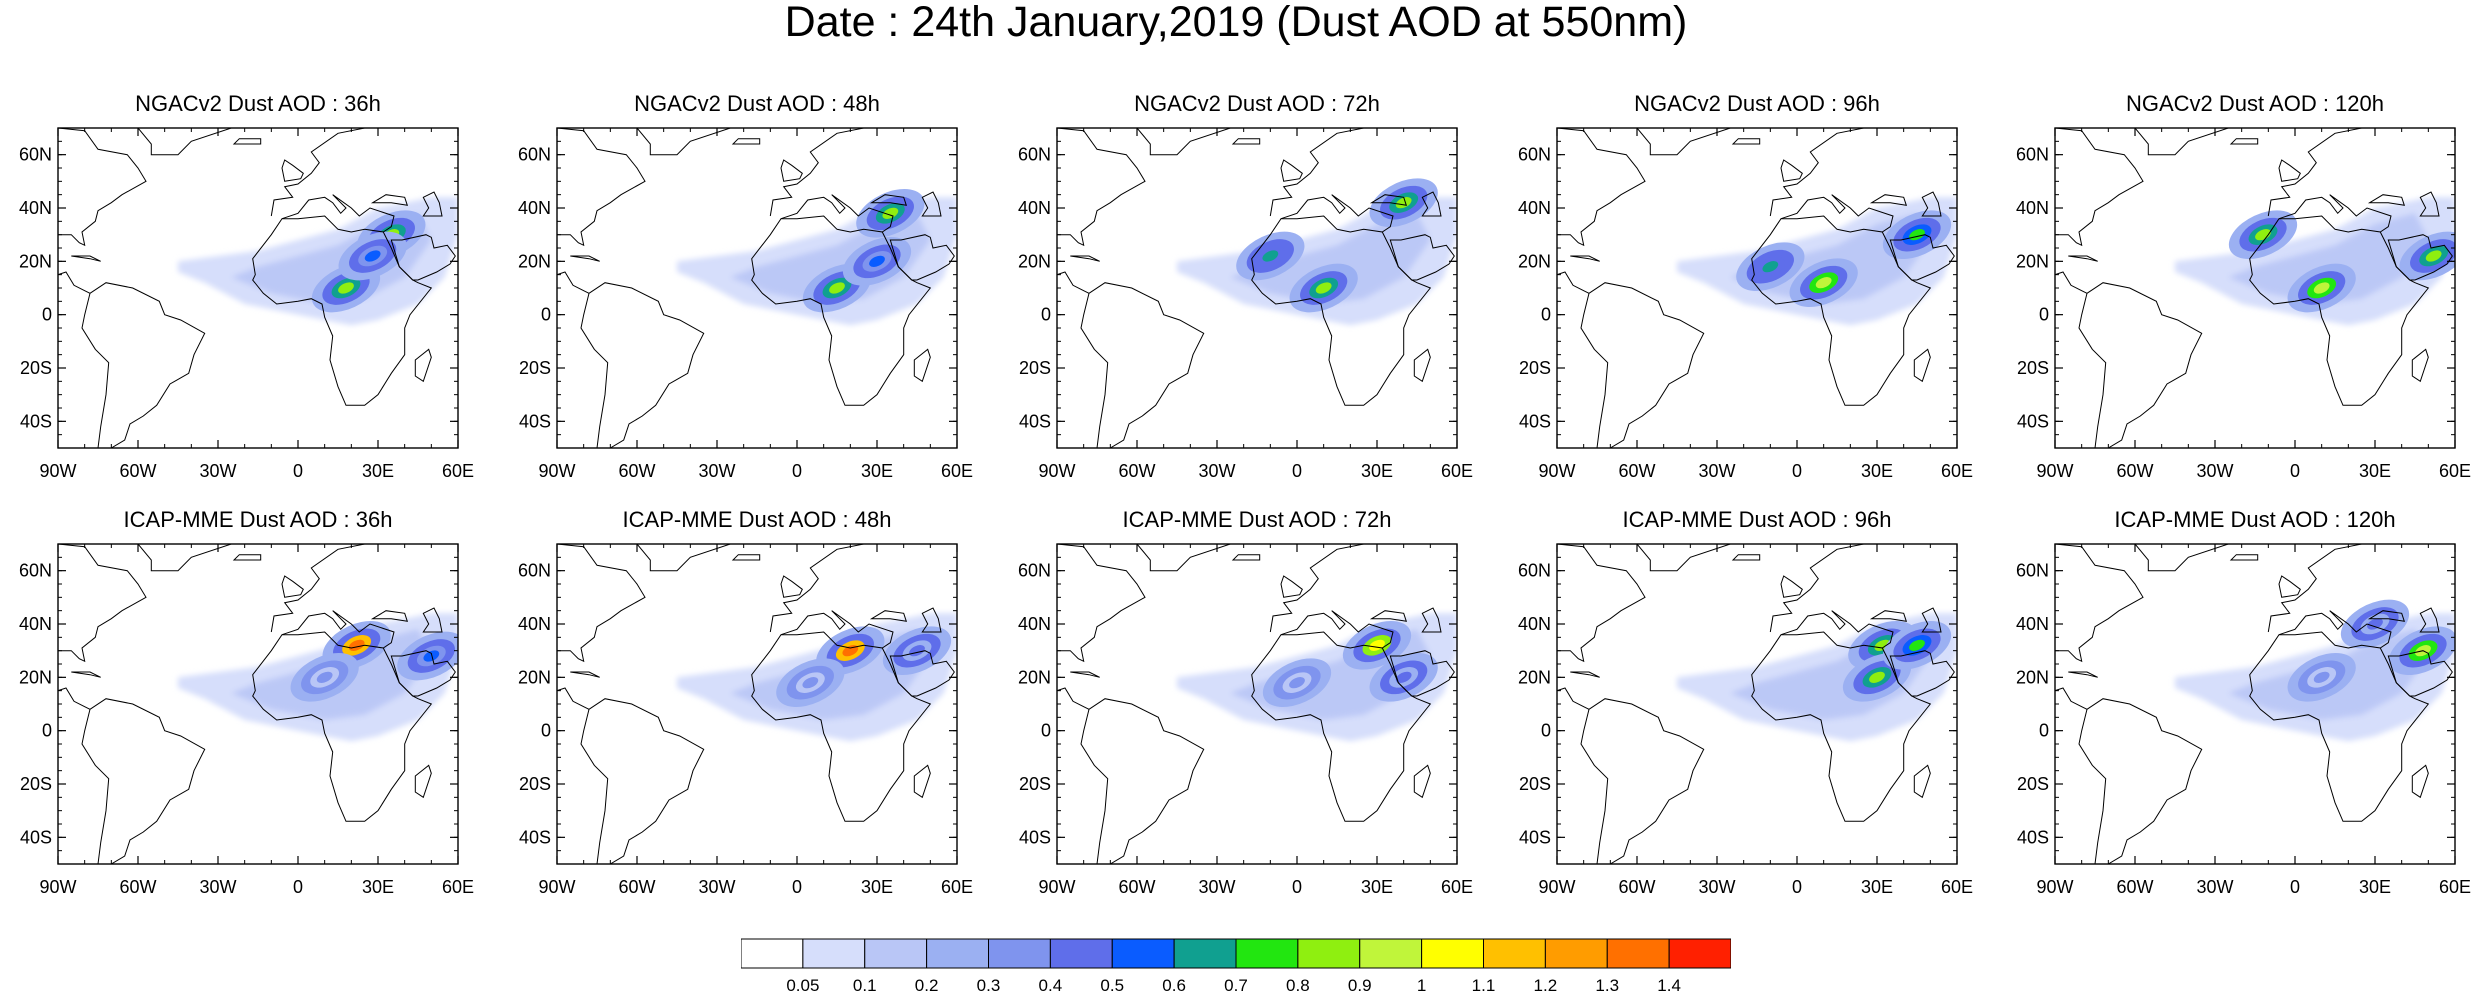 The image size is (2472, 1000). I want to click on coastline-arabia, so click(922, 673).